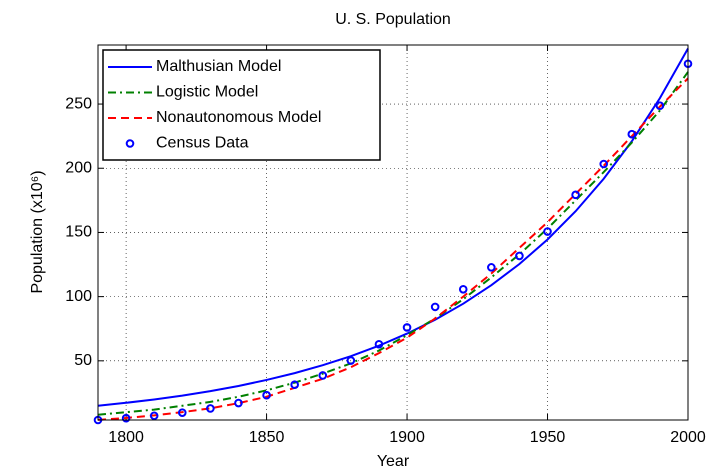  Describe the element at coordinates (548, 437) in the screenshot. I see `x-tick-label: 1950` at that location.